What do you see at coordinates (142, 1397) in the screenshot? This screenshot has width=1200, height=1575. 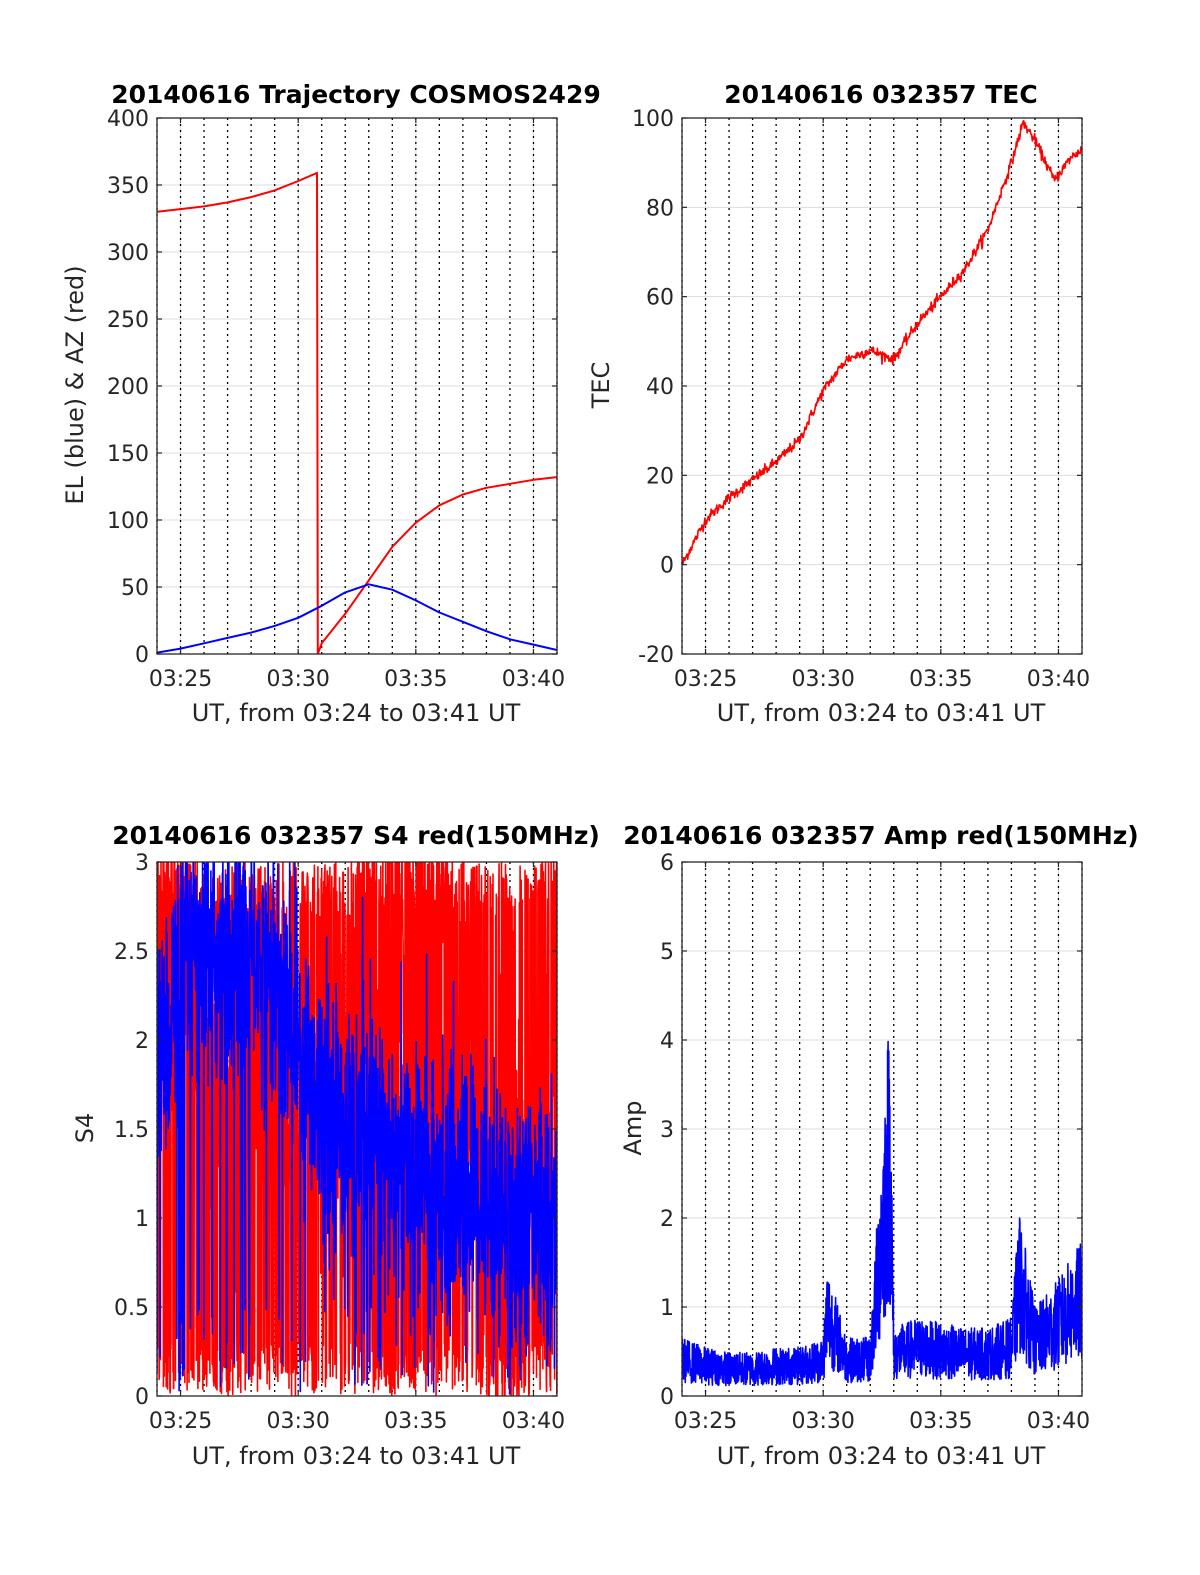 I see `s4-ytick-label: 0` at bounding box center [142, 1397].